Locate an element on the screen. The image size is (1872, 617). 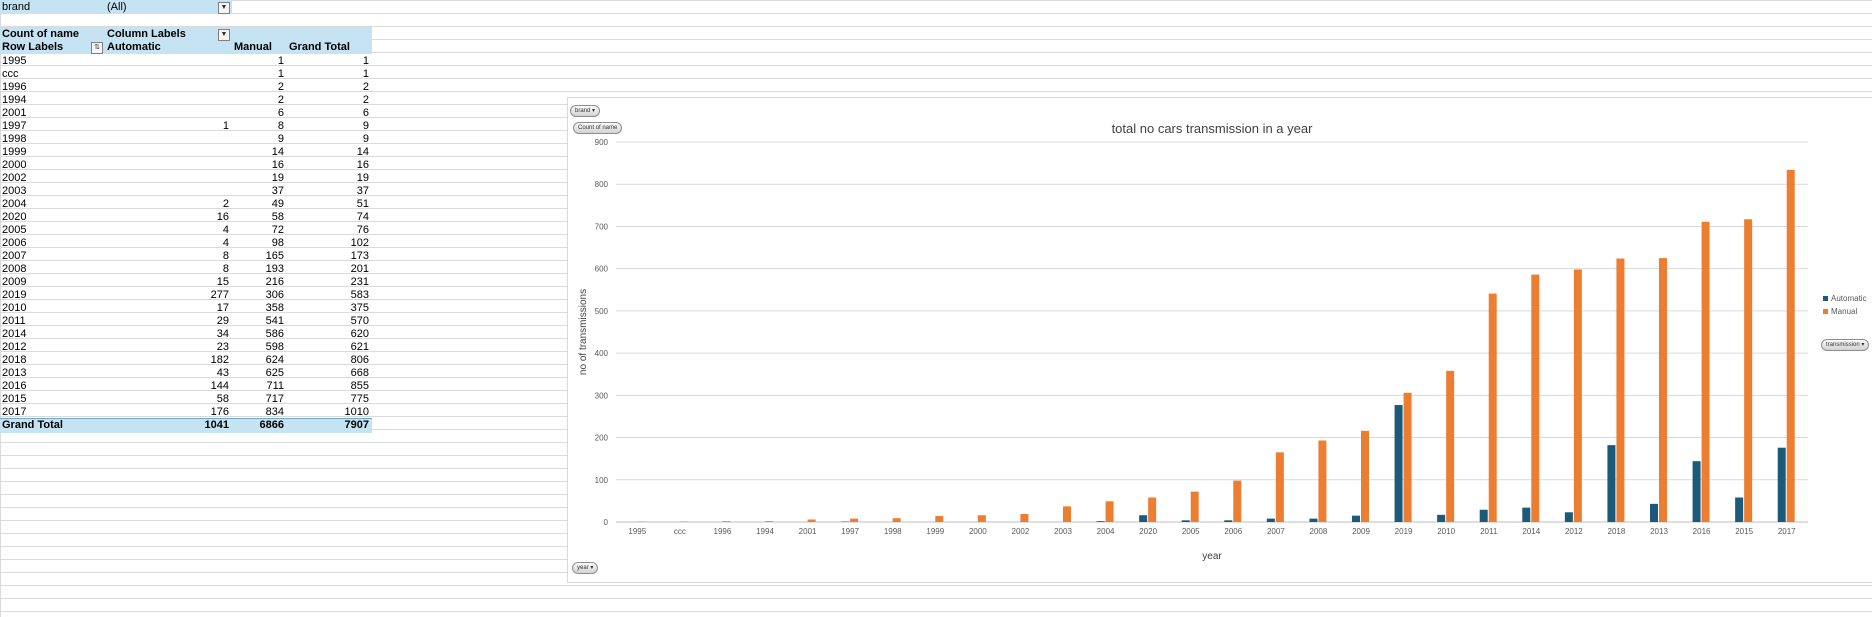
pivot-cell-label: 2002 is located at coordinates (14, 178).